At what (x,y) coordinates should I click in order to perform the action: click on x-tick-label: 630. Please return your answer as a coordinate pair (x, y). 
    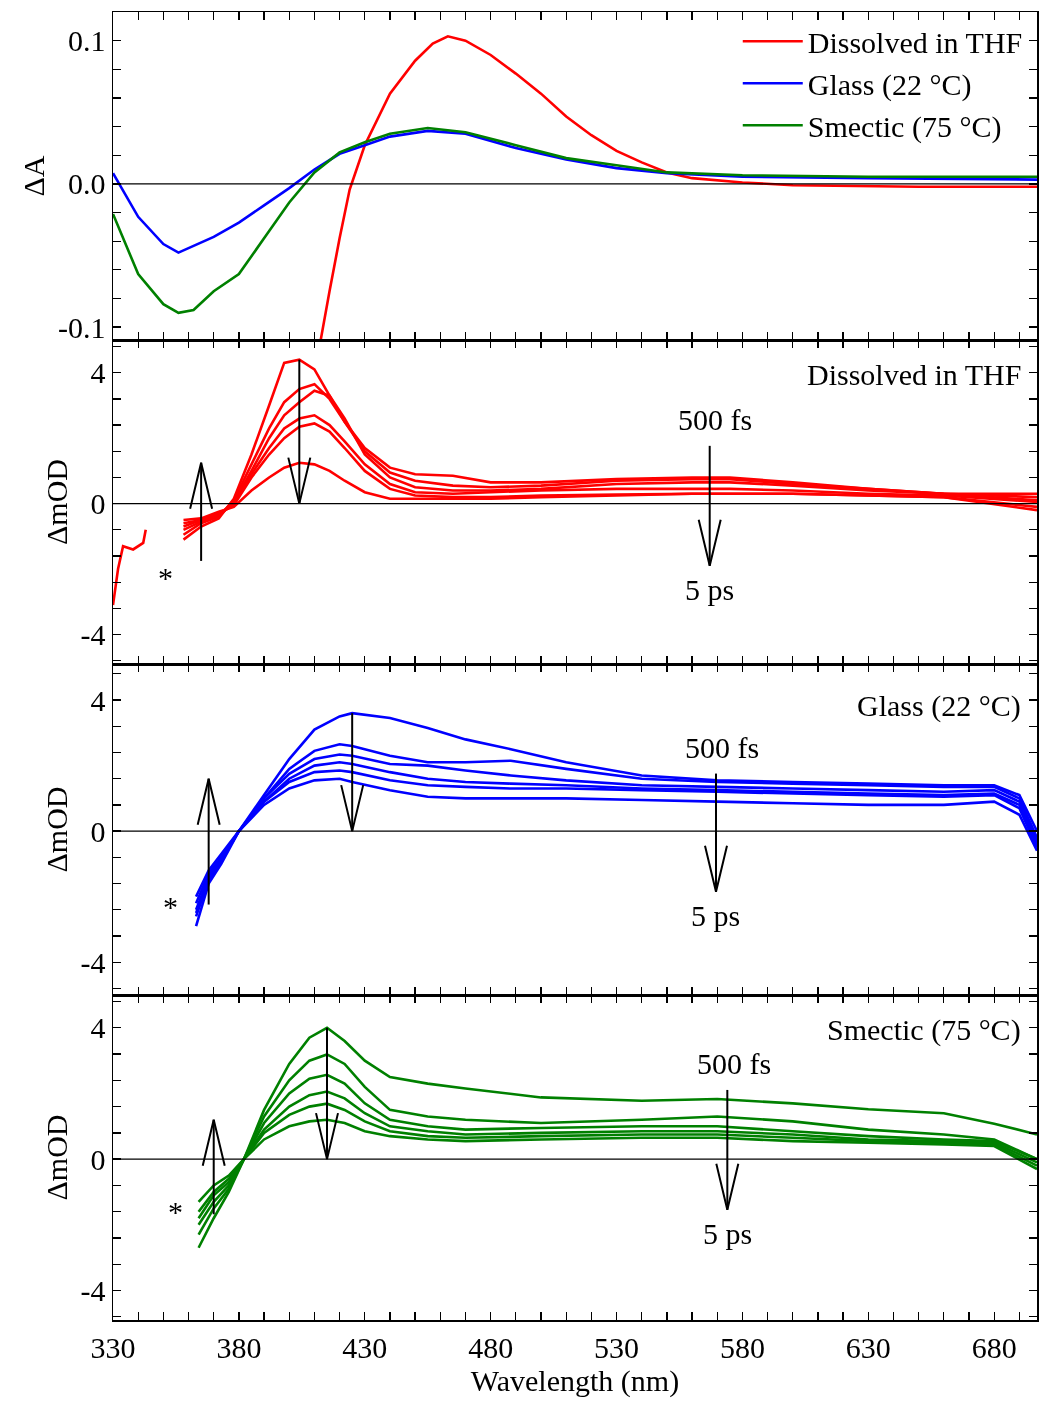
    Looking at the image, I should click on (868, 1347).